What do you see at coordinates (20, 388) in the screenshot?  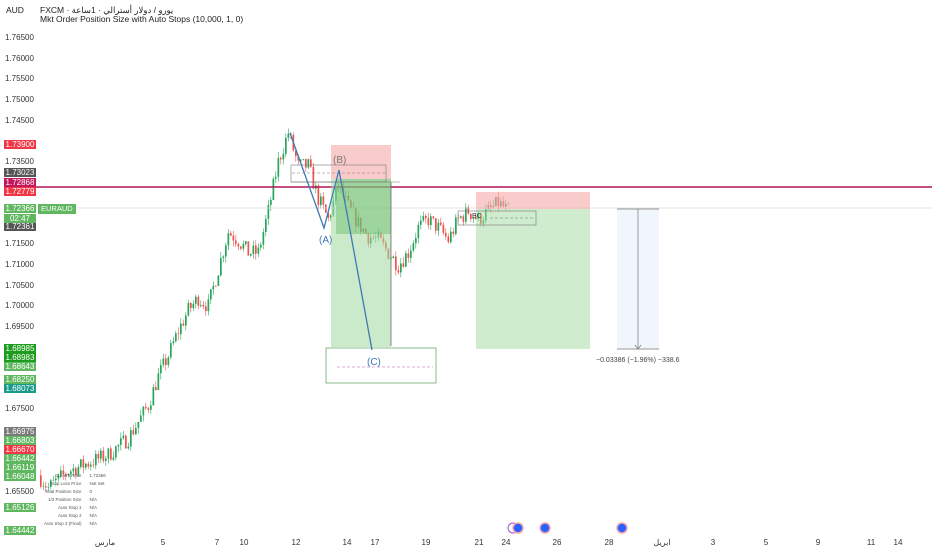 I see `price-label: 1.68073` at bounding box center [20, 388].